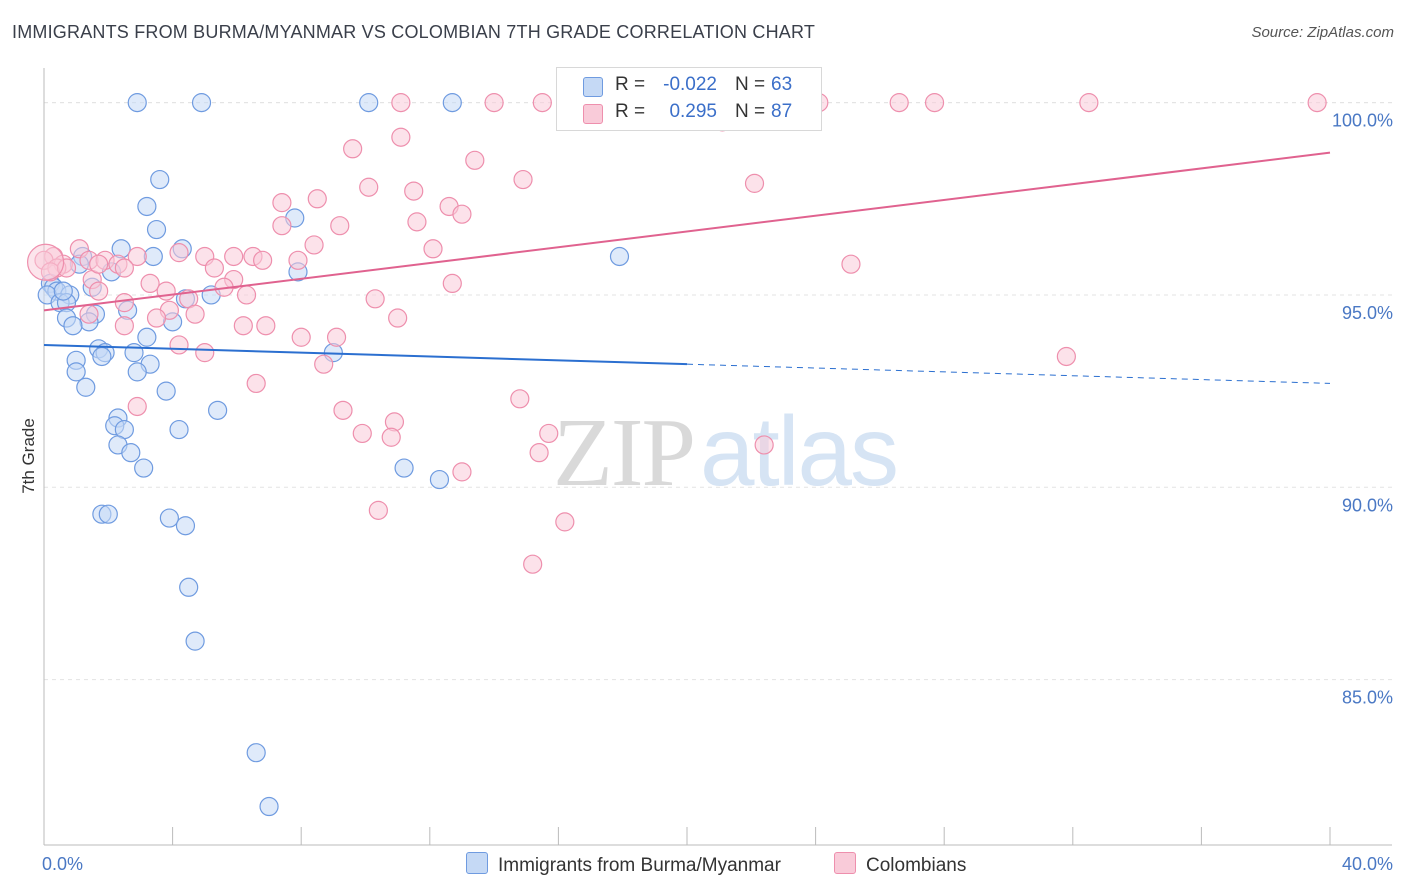  I want to click on y-tick-label: 100.0%, so click(1362, 121).